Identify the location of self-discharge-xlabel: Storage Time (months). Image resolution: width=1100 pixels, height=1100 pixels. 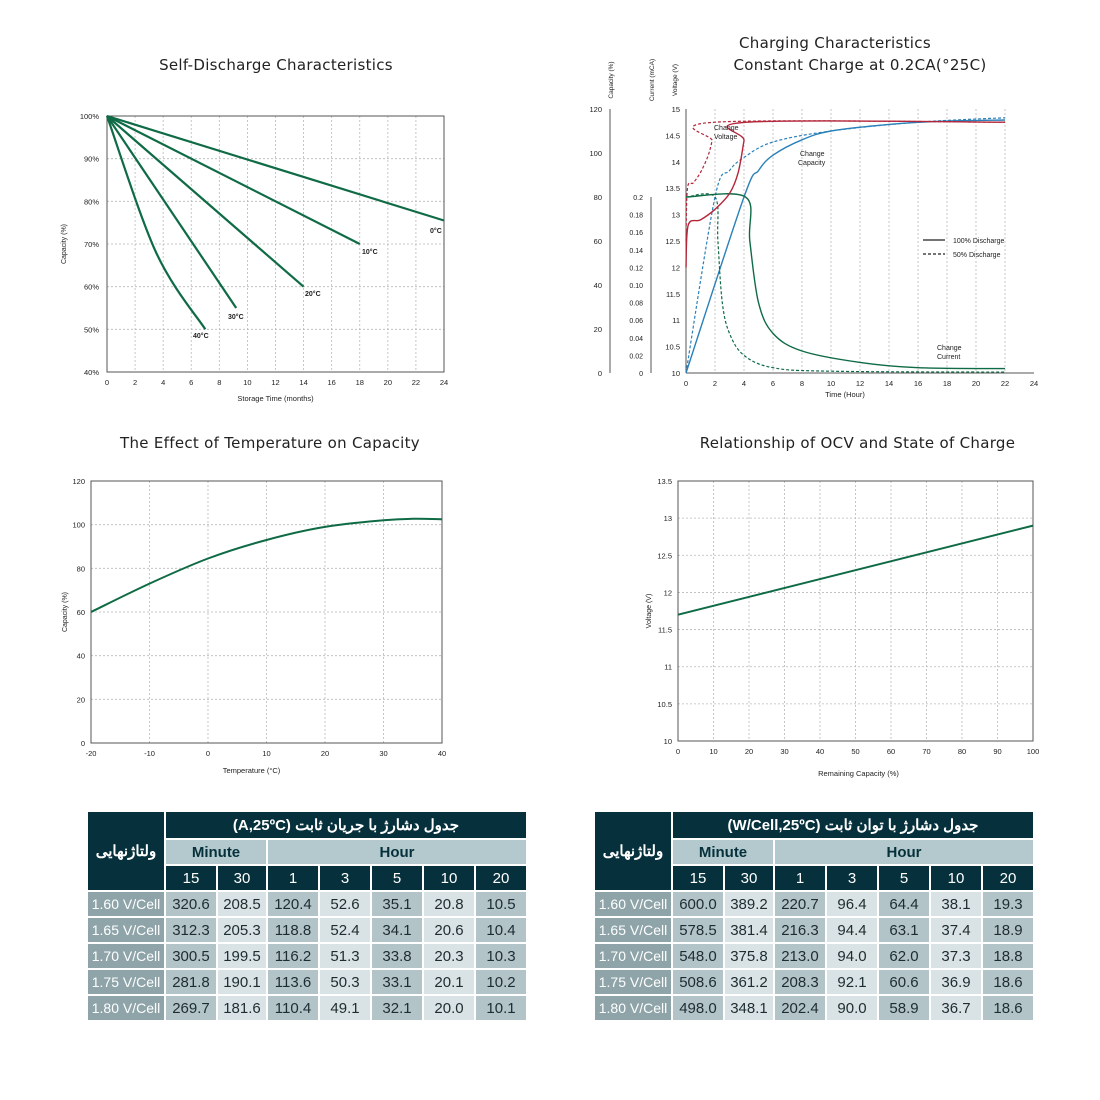
(275, 398).